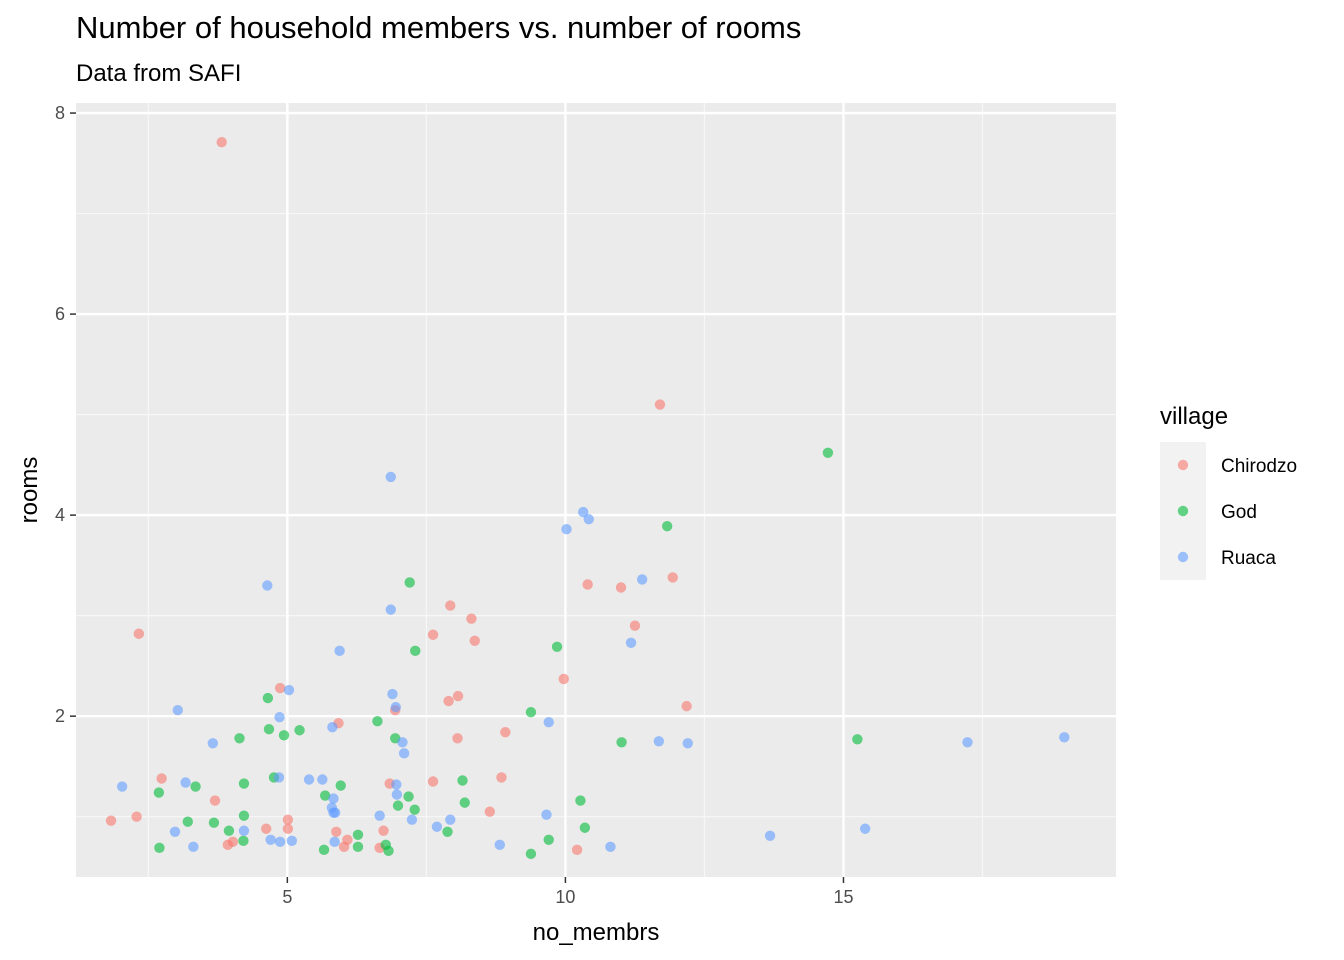 The height and width of the screenshot is (960, 1344). I want to click on legend-key-chirodzo, so click(1183, 465).